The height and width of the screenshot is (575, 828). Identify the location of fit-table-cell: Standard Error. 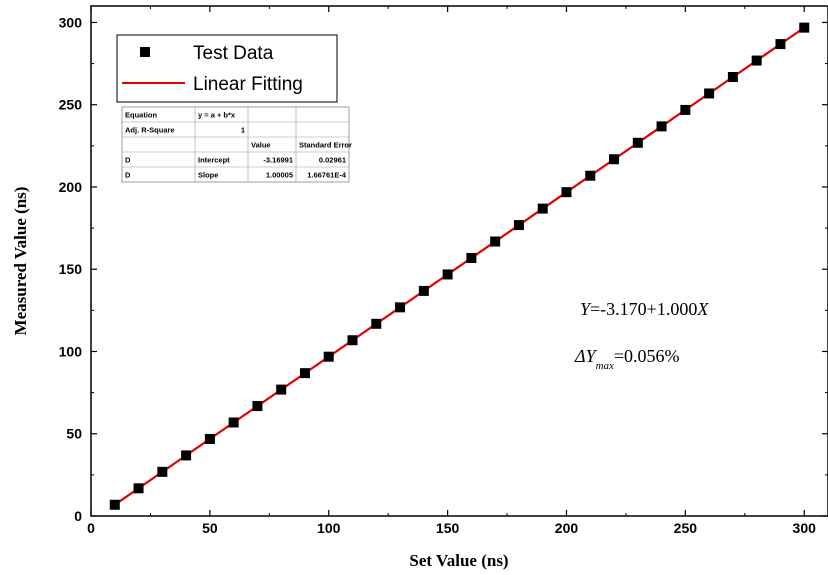
(325, 145).